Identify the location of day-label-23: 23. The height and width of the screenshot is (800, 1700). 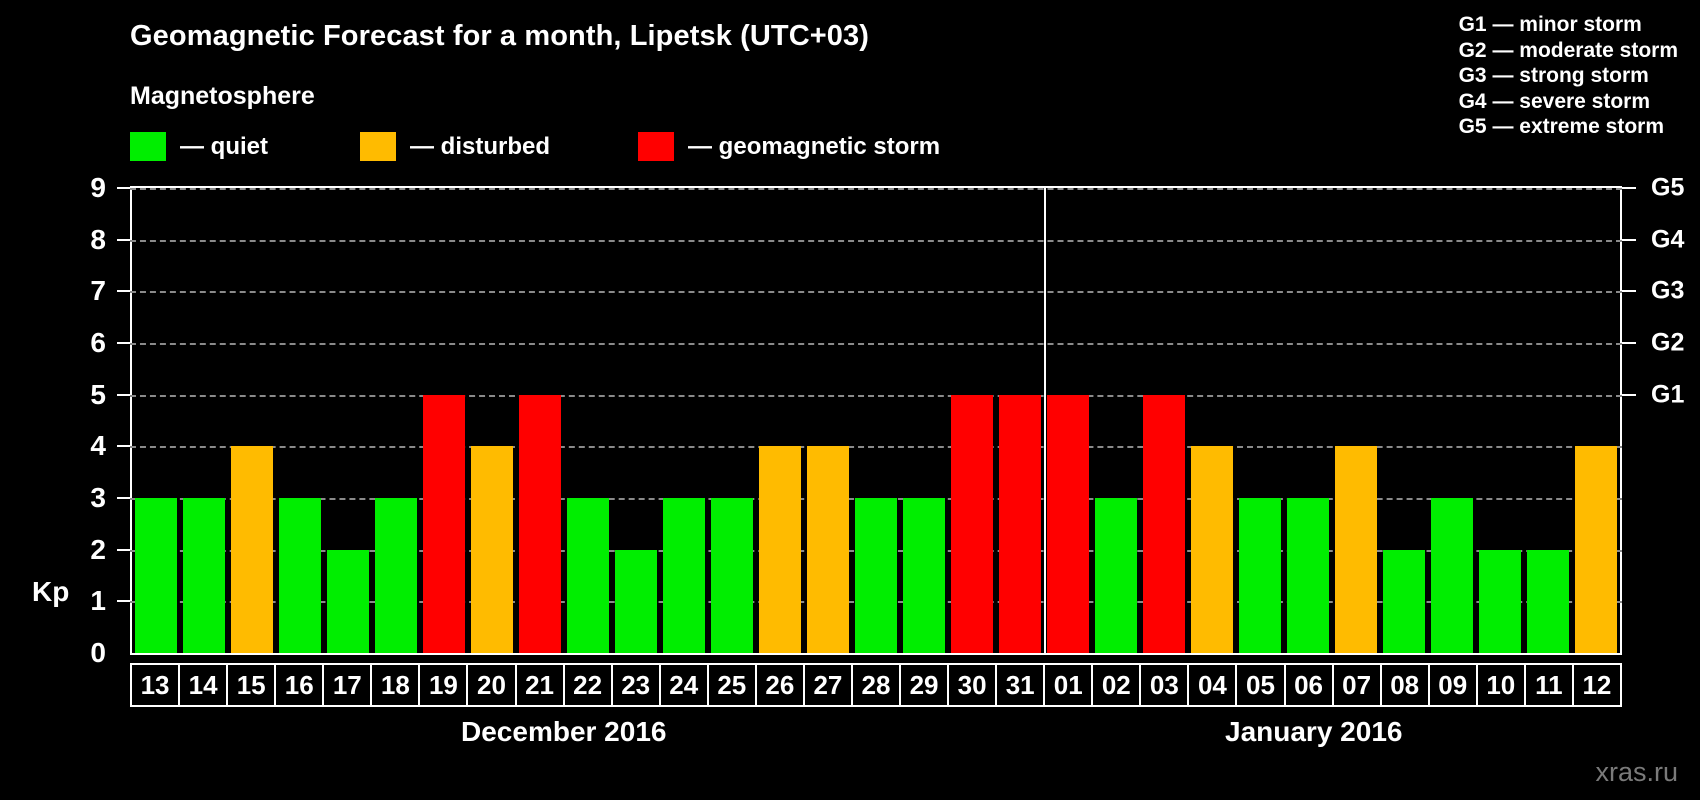
(637, 685).